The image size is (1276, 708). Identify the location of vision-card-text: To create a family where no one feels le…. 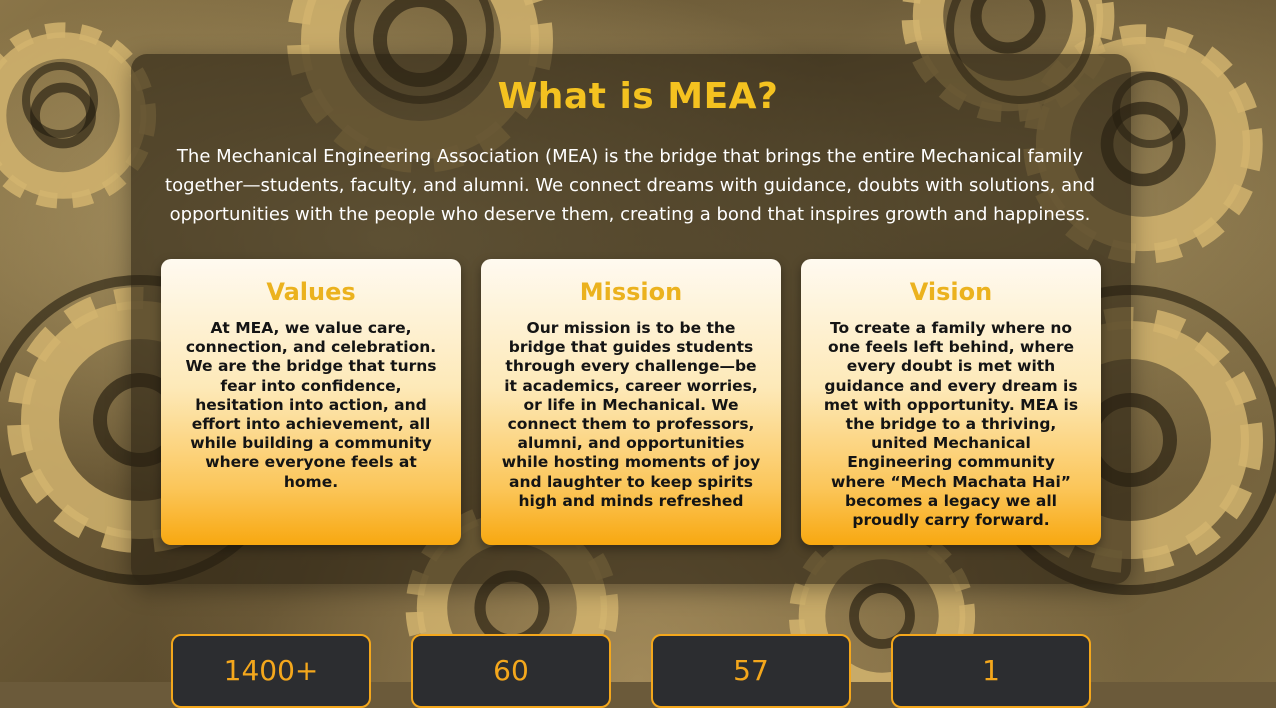
(951, 424).